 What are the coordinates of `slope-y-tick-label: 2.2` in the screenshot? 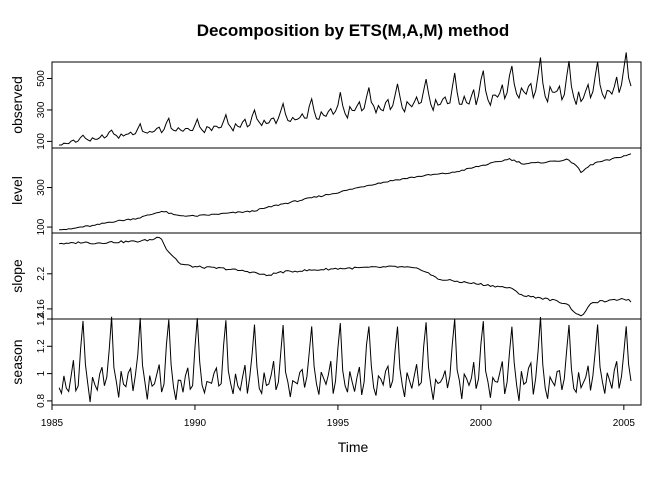 It's located at (41, 273).